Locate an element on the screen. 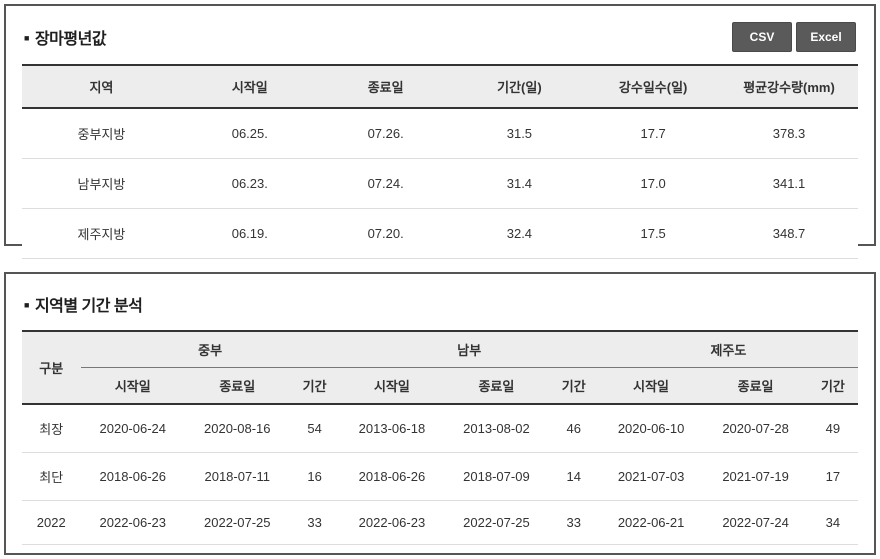 The height and width of the screenshot is (559, 880). start-date-cell: 2022-06-21 is located at coordinates (651, 522).